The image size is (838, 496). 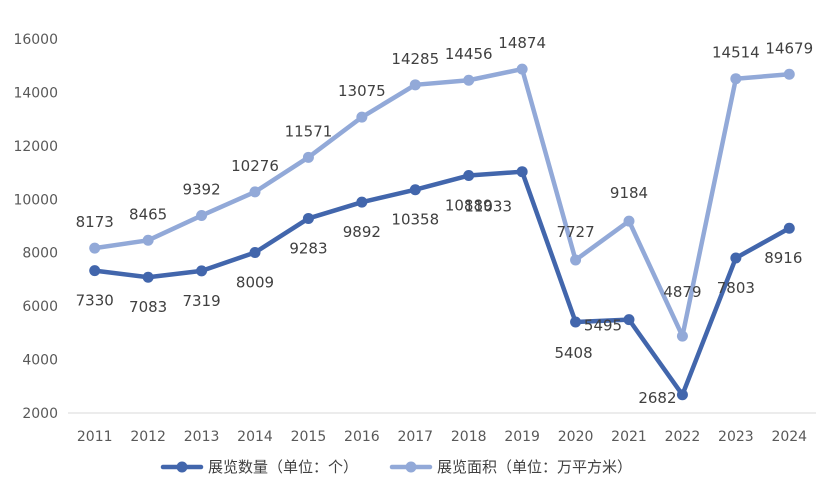 What do you see at coordinates (783, 258) in the screenshot?
I see `data-label: 8916` at bounding box center [783, 258].